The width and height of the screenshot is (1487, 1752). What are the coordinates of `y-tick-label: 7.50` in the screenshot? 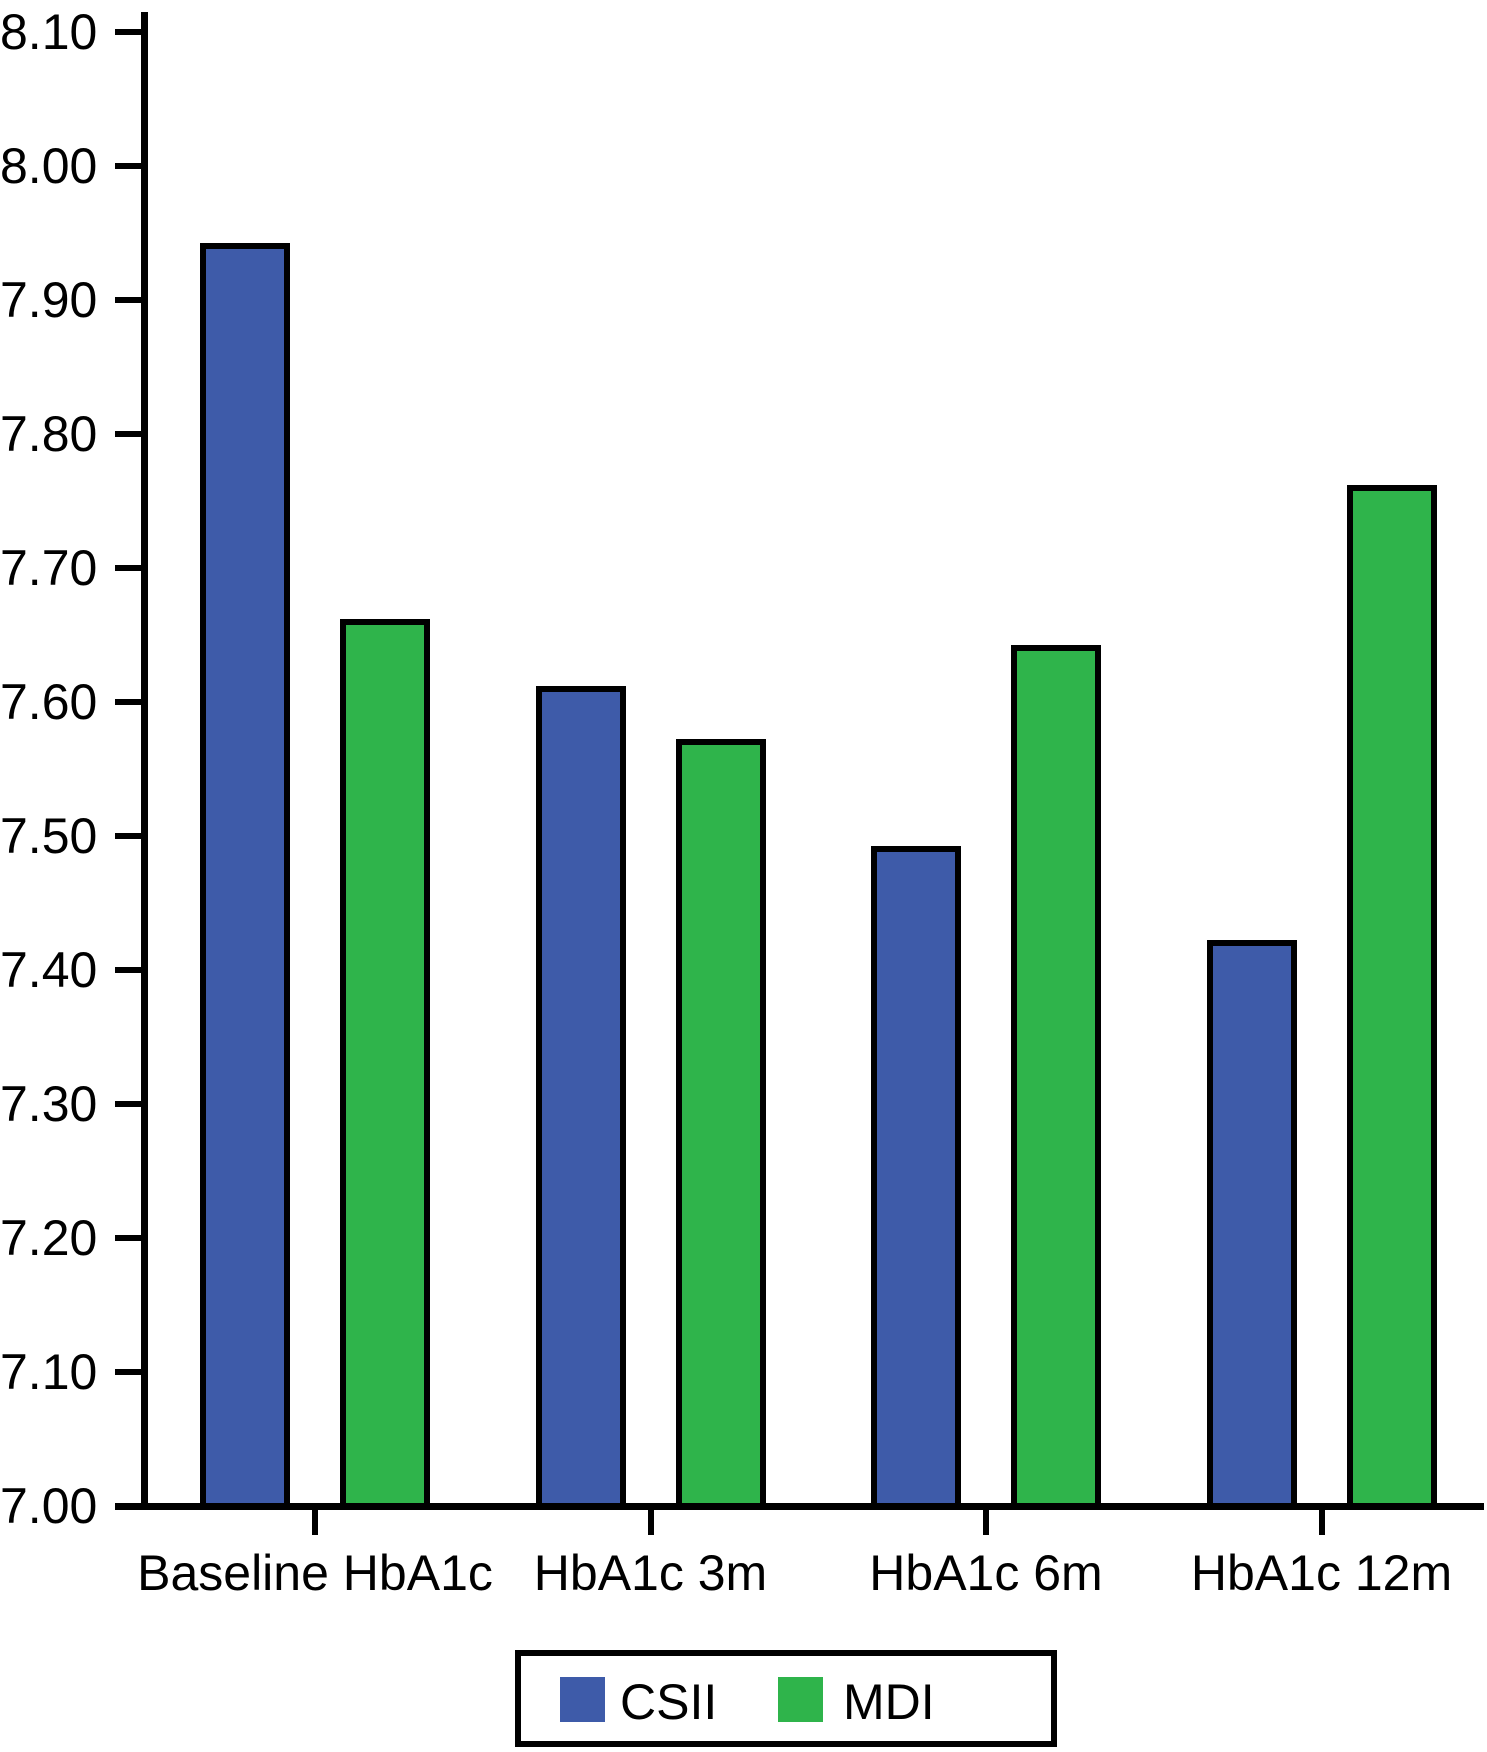 It's located at (49, 836).